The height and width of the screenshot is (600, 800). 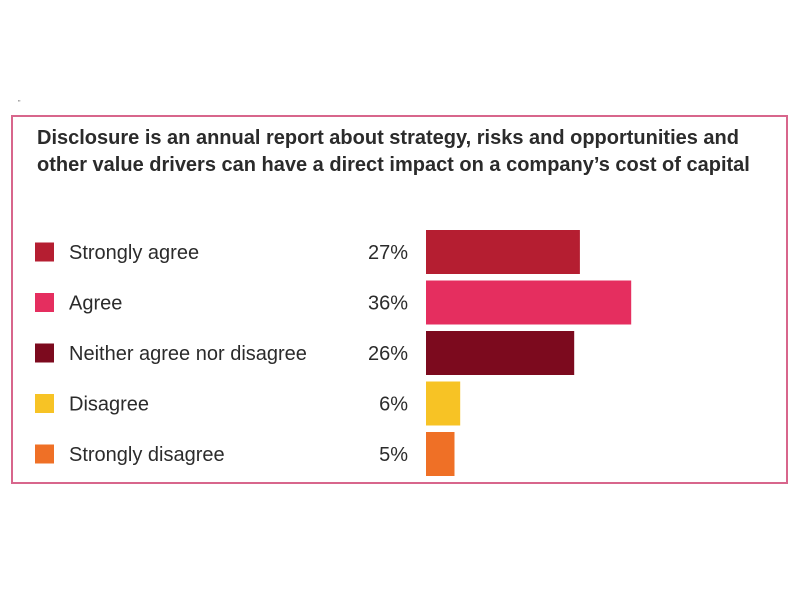 What do you see at coordinates (388, 304) in the screenshot?
I see `value-label-agree: 36%` at bounding box center [388, 304].